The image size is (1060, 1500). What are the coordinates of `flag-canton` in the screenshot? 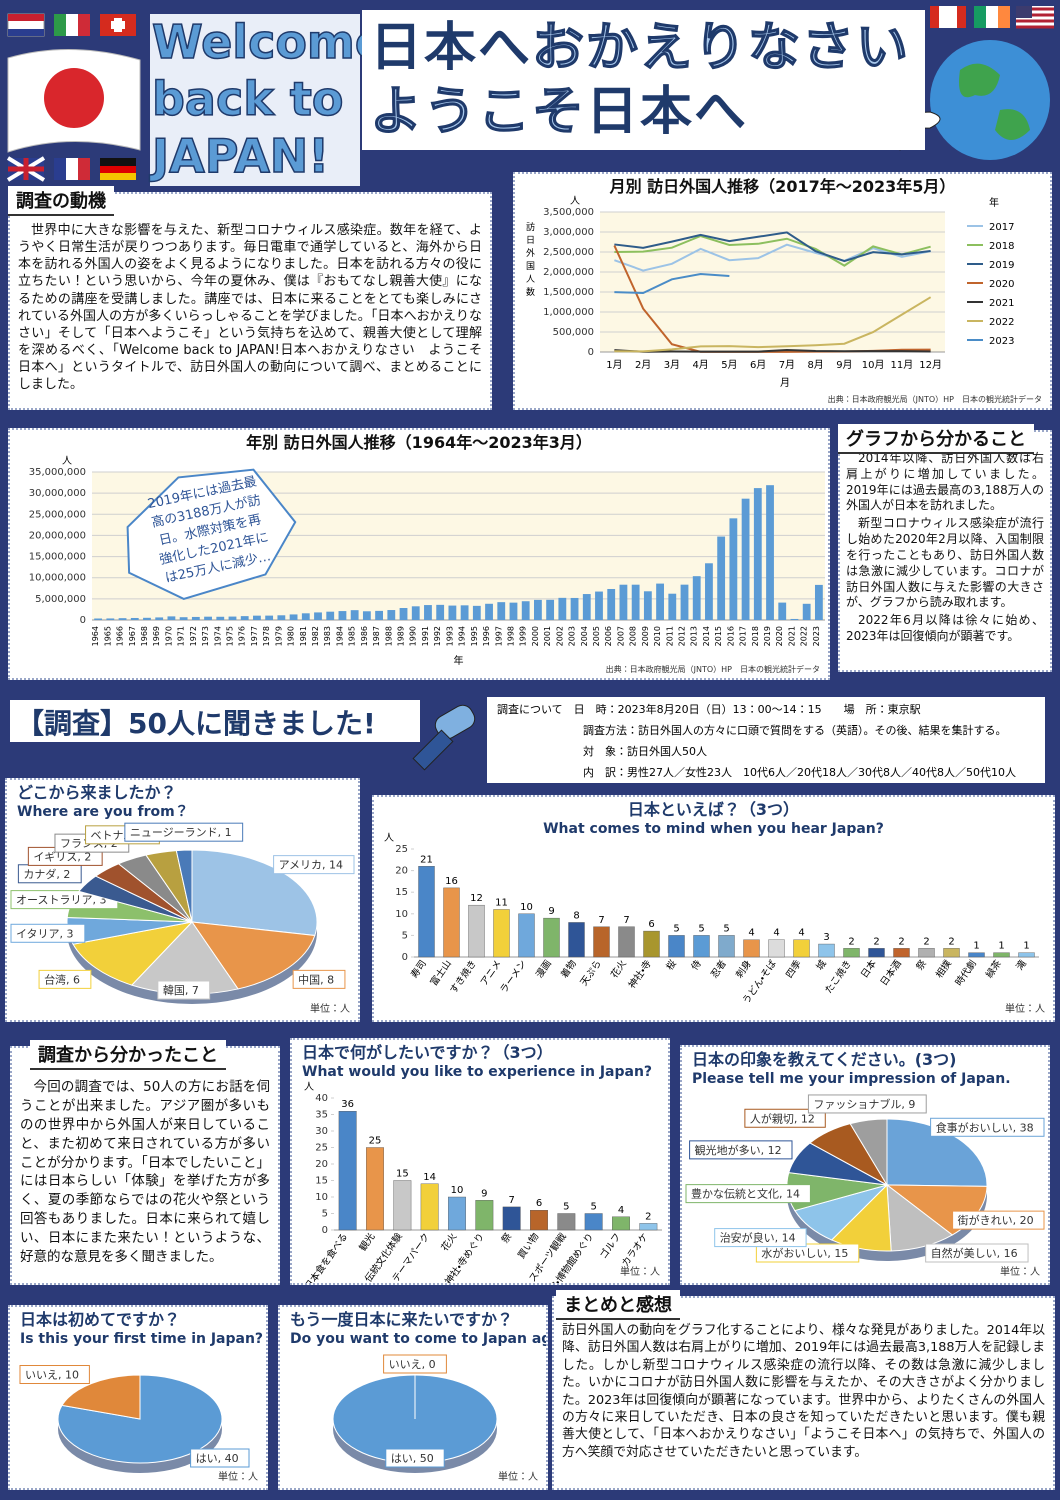 It's located at (1024, 12).